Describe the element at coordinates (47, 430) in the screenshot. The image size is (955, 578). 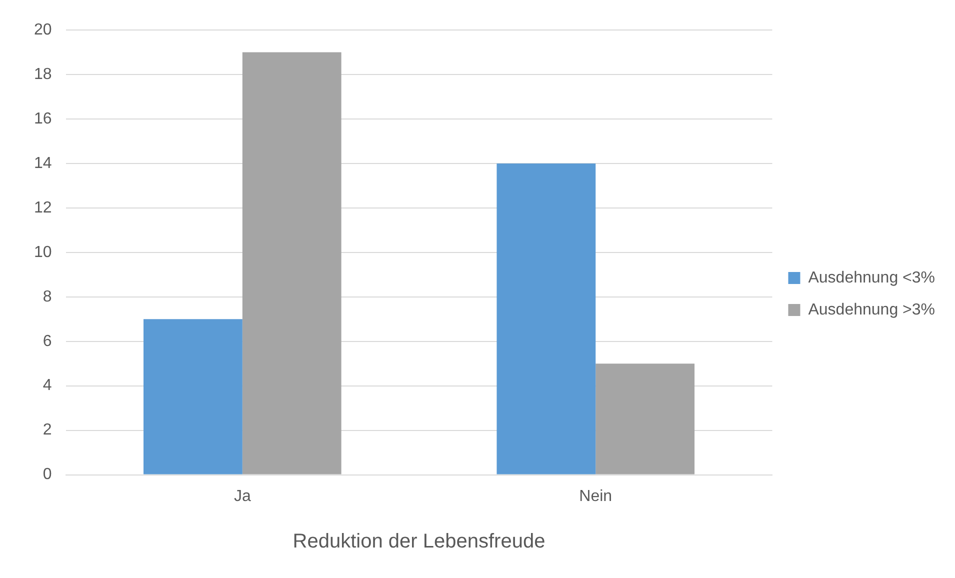
I see `y-tick-label: 2` at that location.